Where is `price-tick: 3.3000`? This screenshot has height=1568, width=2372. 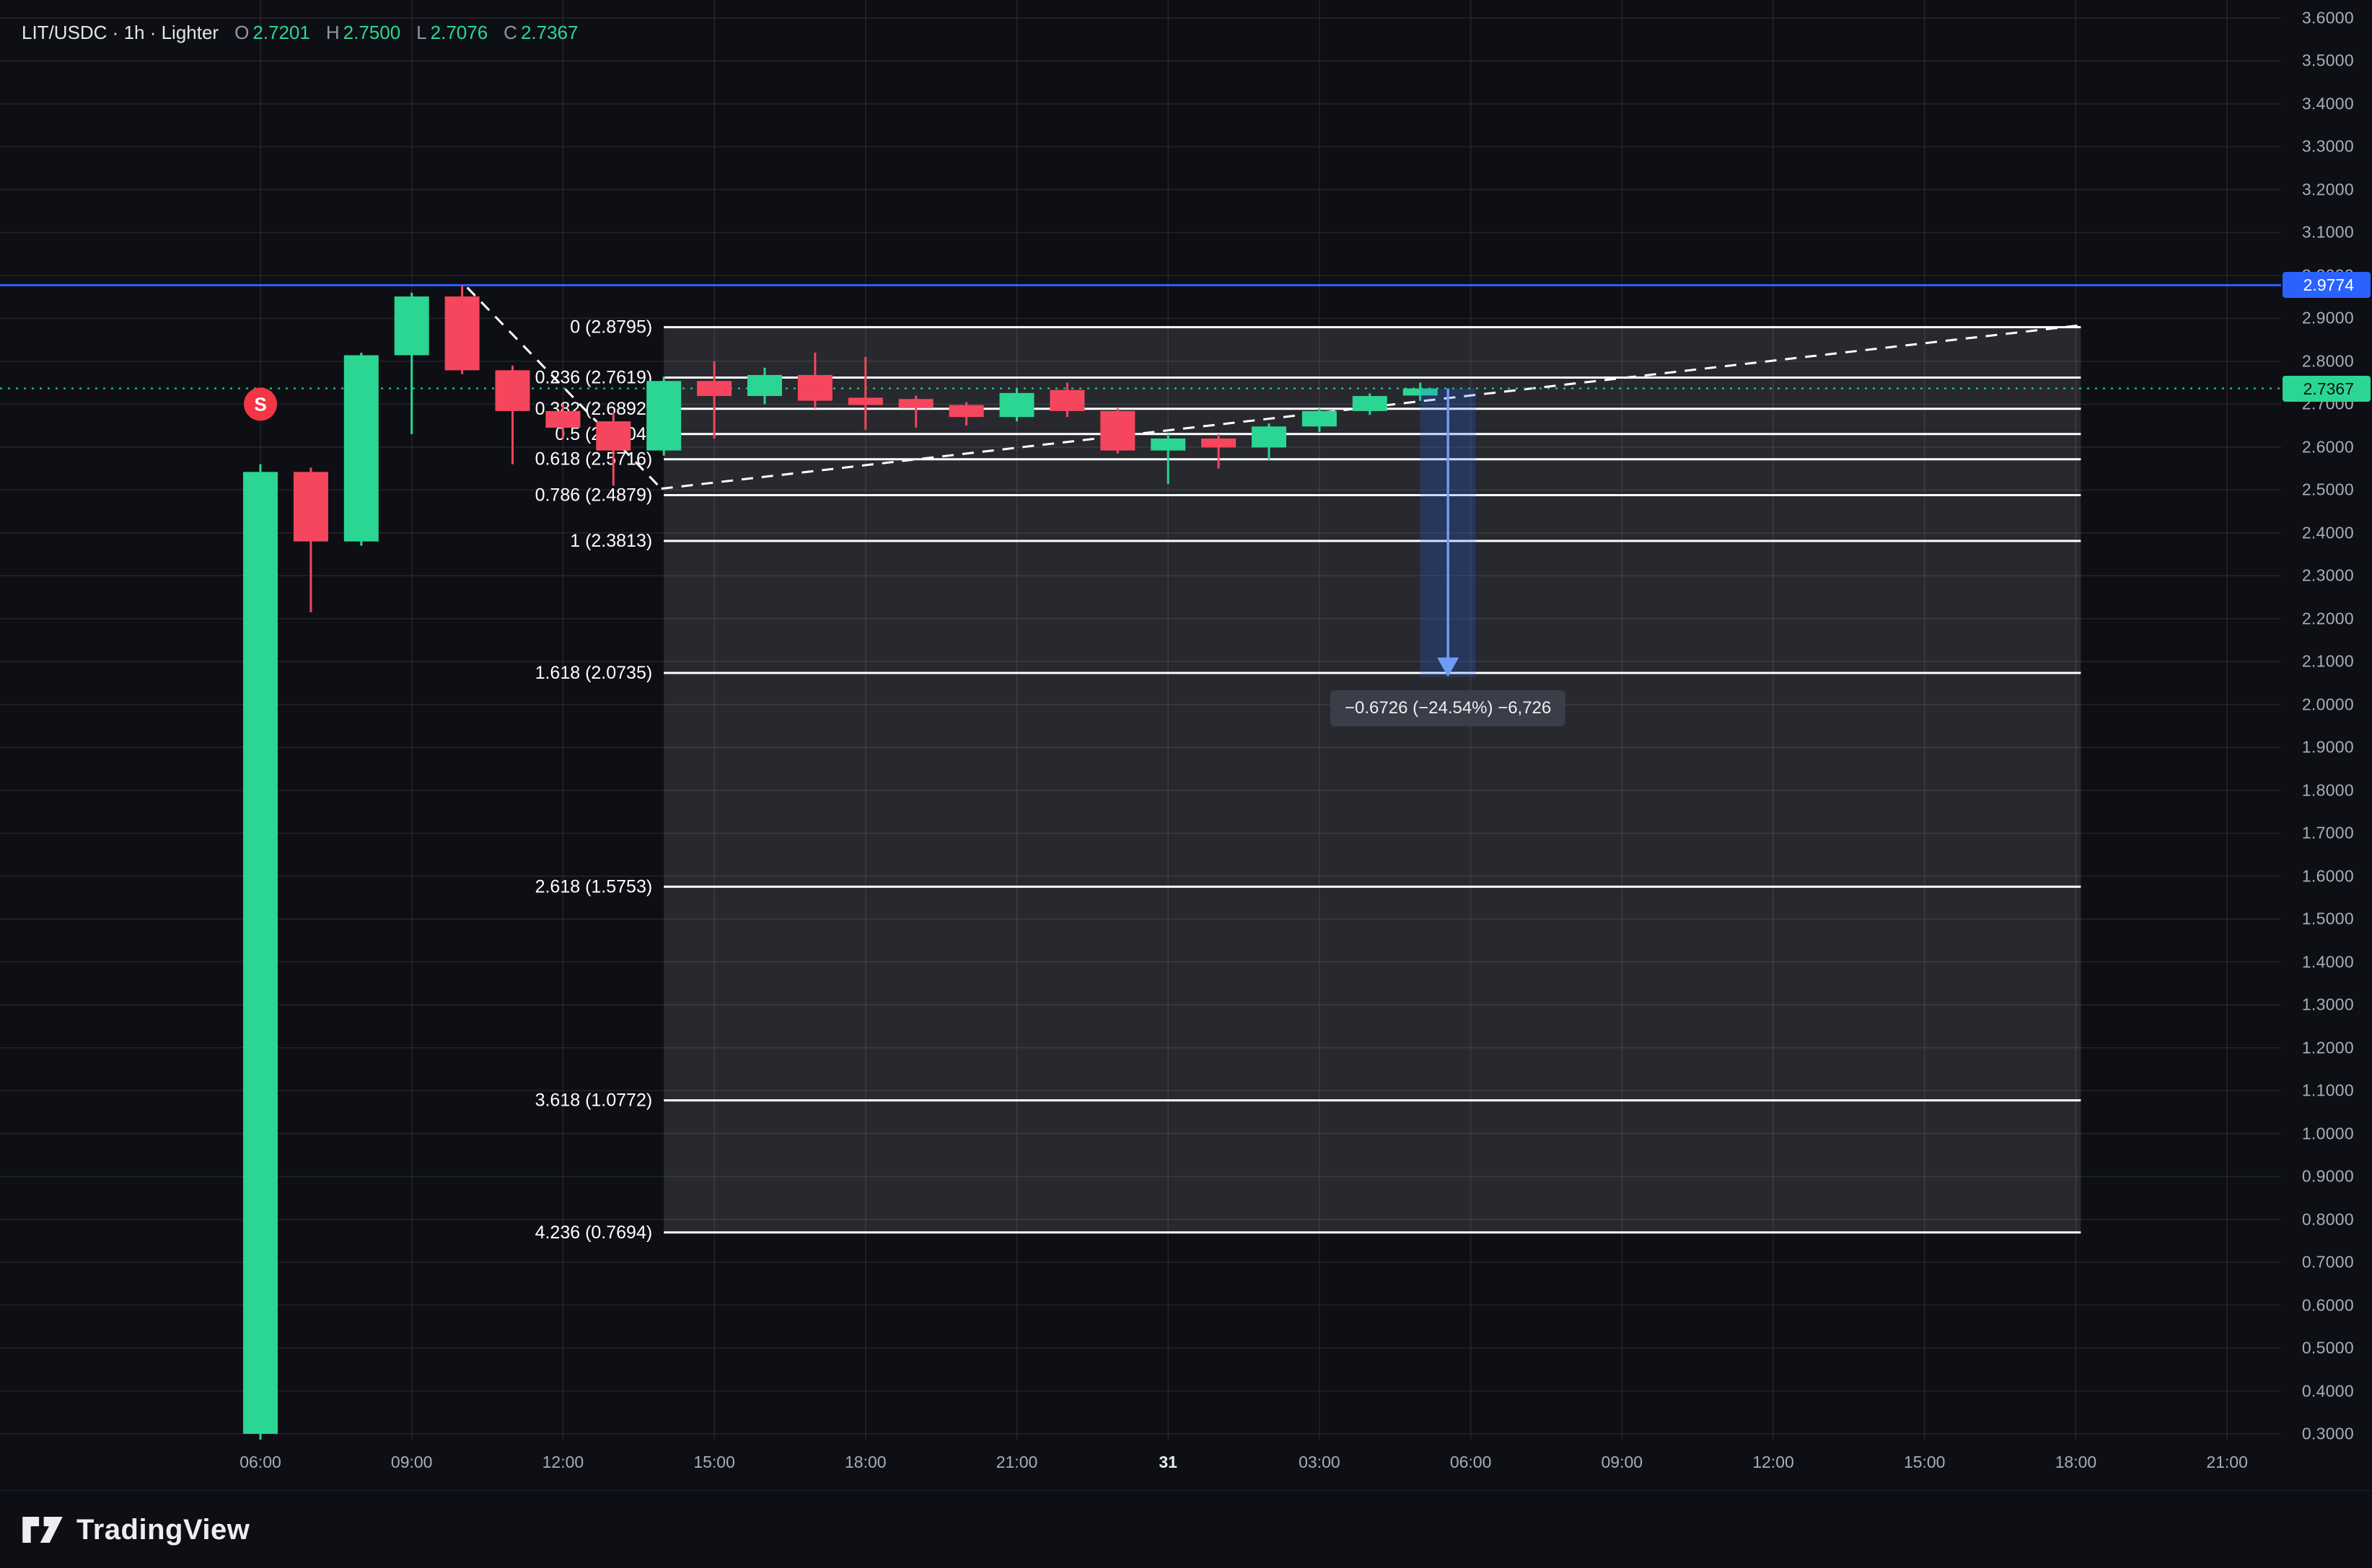 price-tick: 3.3000 is located at coordinates (2327, 146).